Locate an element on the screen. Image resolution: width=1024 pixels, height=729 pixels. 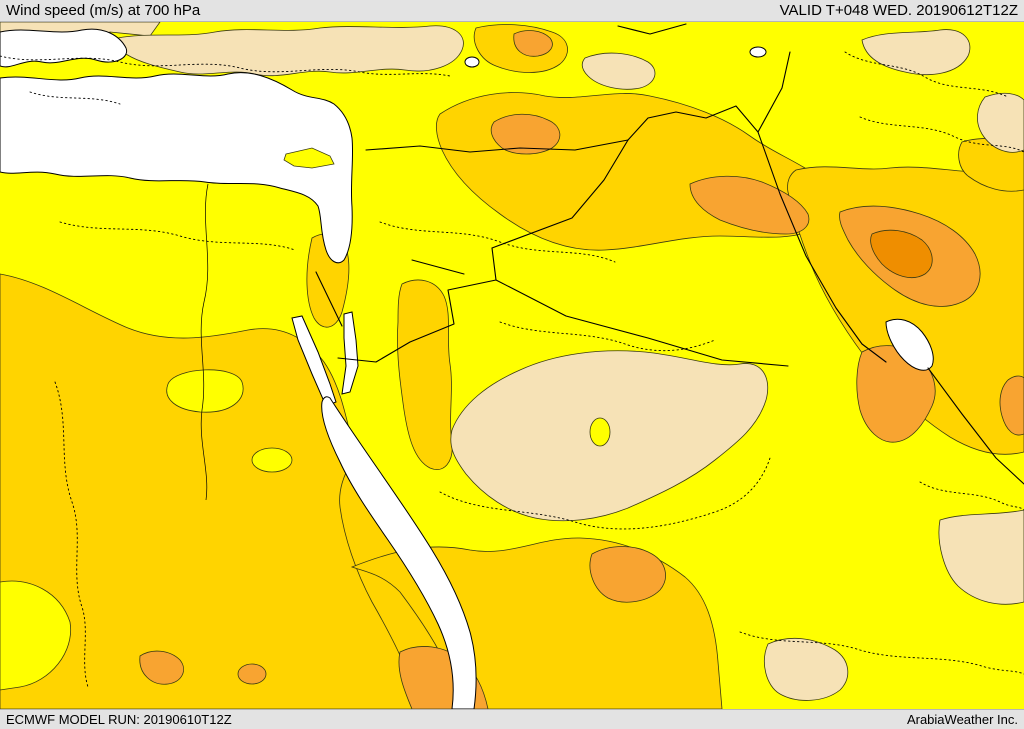
map-title: Wind speed (m/s) at 700 hPa is located at coordinates (103, 10).